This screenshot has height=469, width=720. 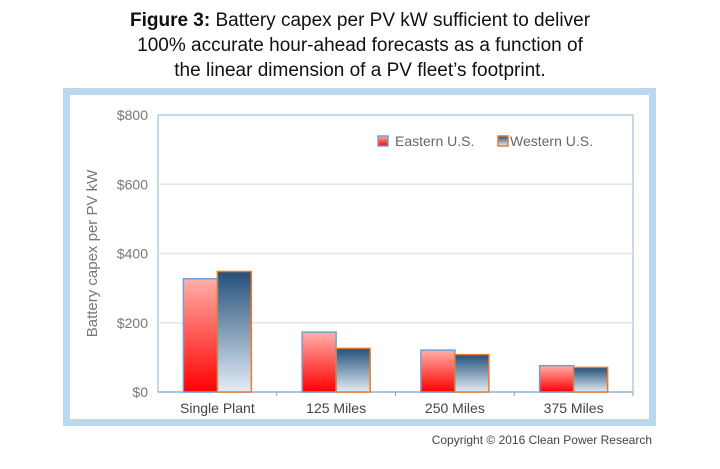 What do you see at coordinates (132, 115) in the screenshot?
I see `y-tick-label: $800` at bounding box center [132, 115].